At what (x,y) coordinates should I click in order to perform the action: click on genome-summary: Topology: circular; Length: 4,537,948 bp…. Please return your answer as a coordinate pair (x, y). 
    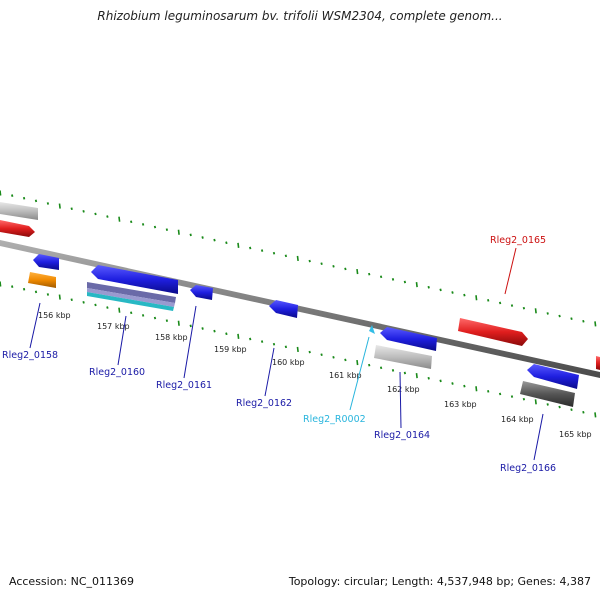
    Looking at the image, I should click on (439, 581).